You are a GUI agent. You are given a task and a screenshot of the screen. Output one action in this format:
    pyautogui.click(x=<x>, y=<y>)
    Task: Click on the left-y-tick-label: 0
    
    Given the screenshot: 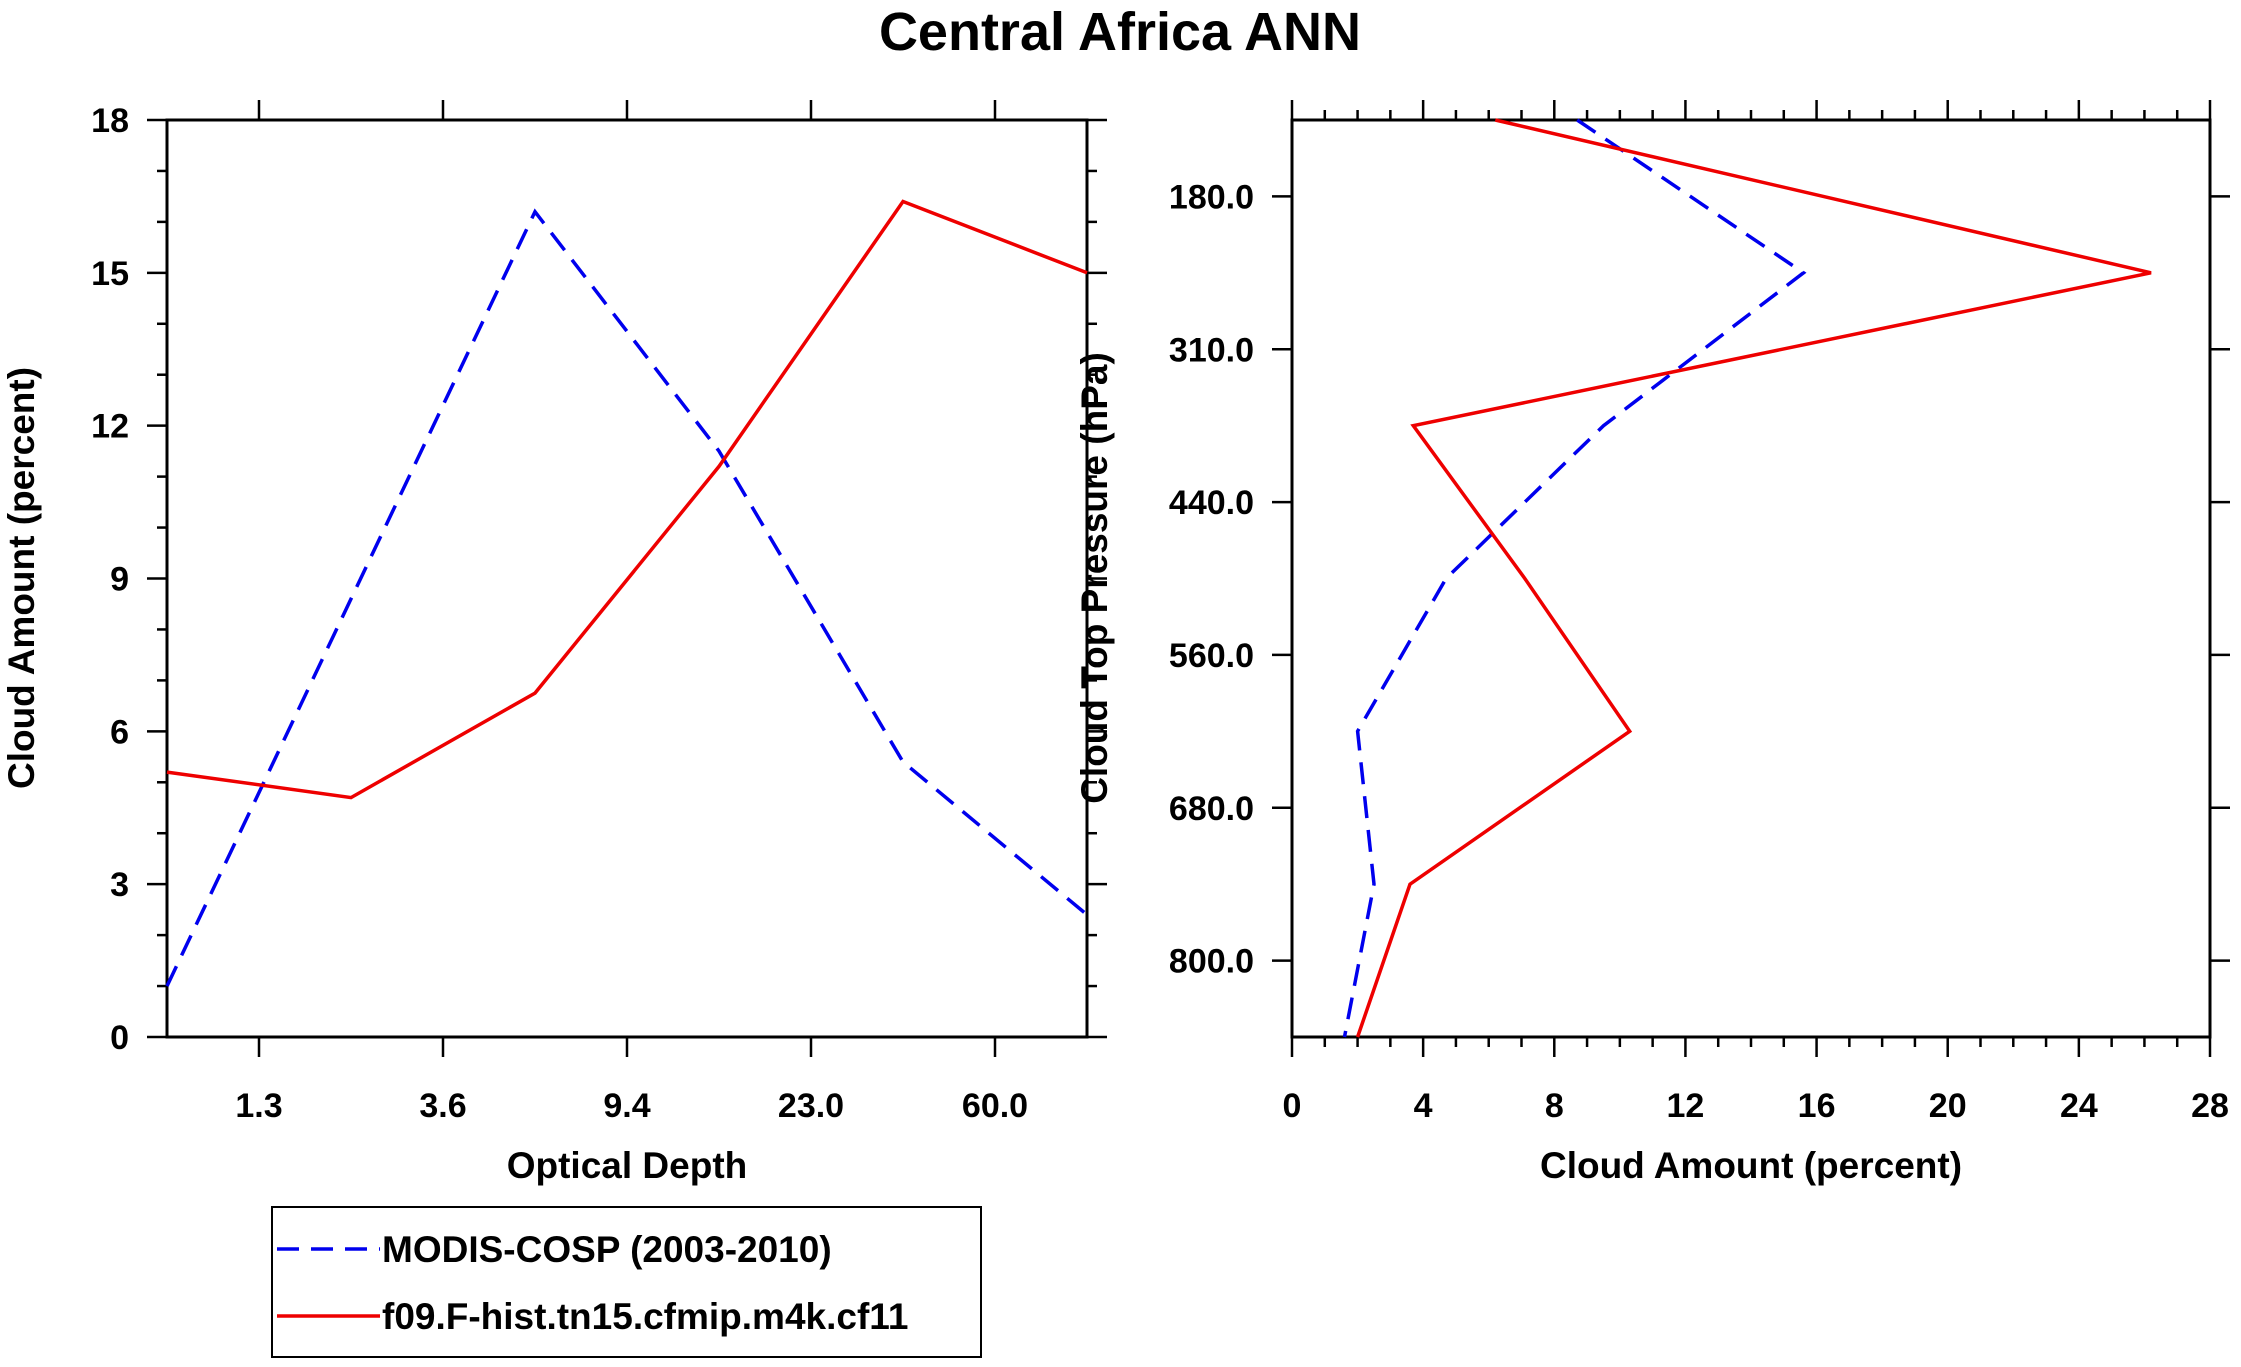 What is the action you would take?
    pyautogui.click(x=119, y=1038)
    